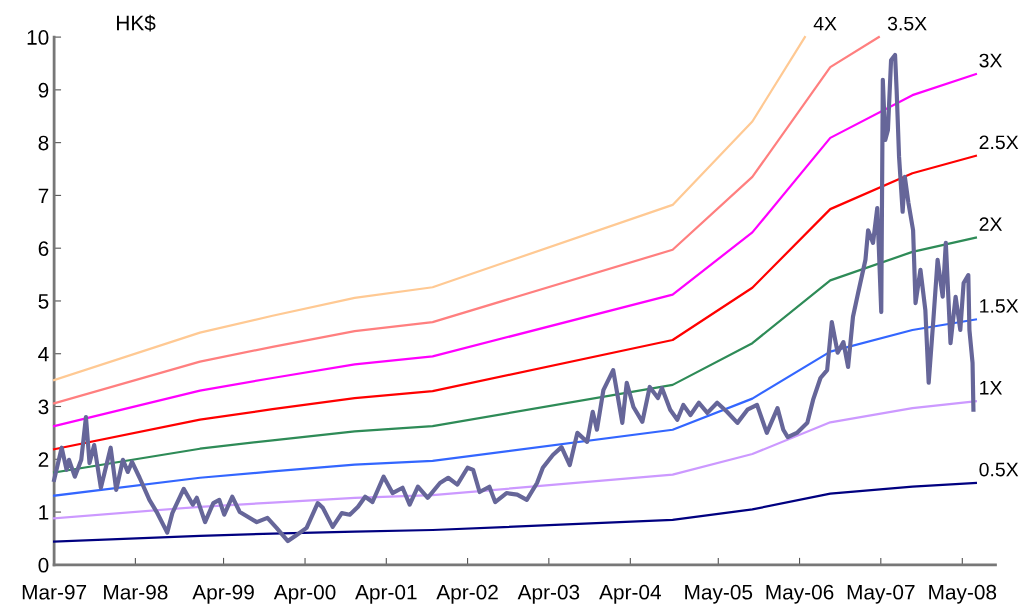 The image size is (1021, 608). What do you see at coordinates (44, 512) in the screenshot?
I see `y-tick-label: 1` at bounding box center [44, 512].